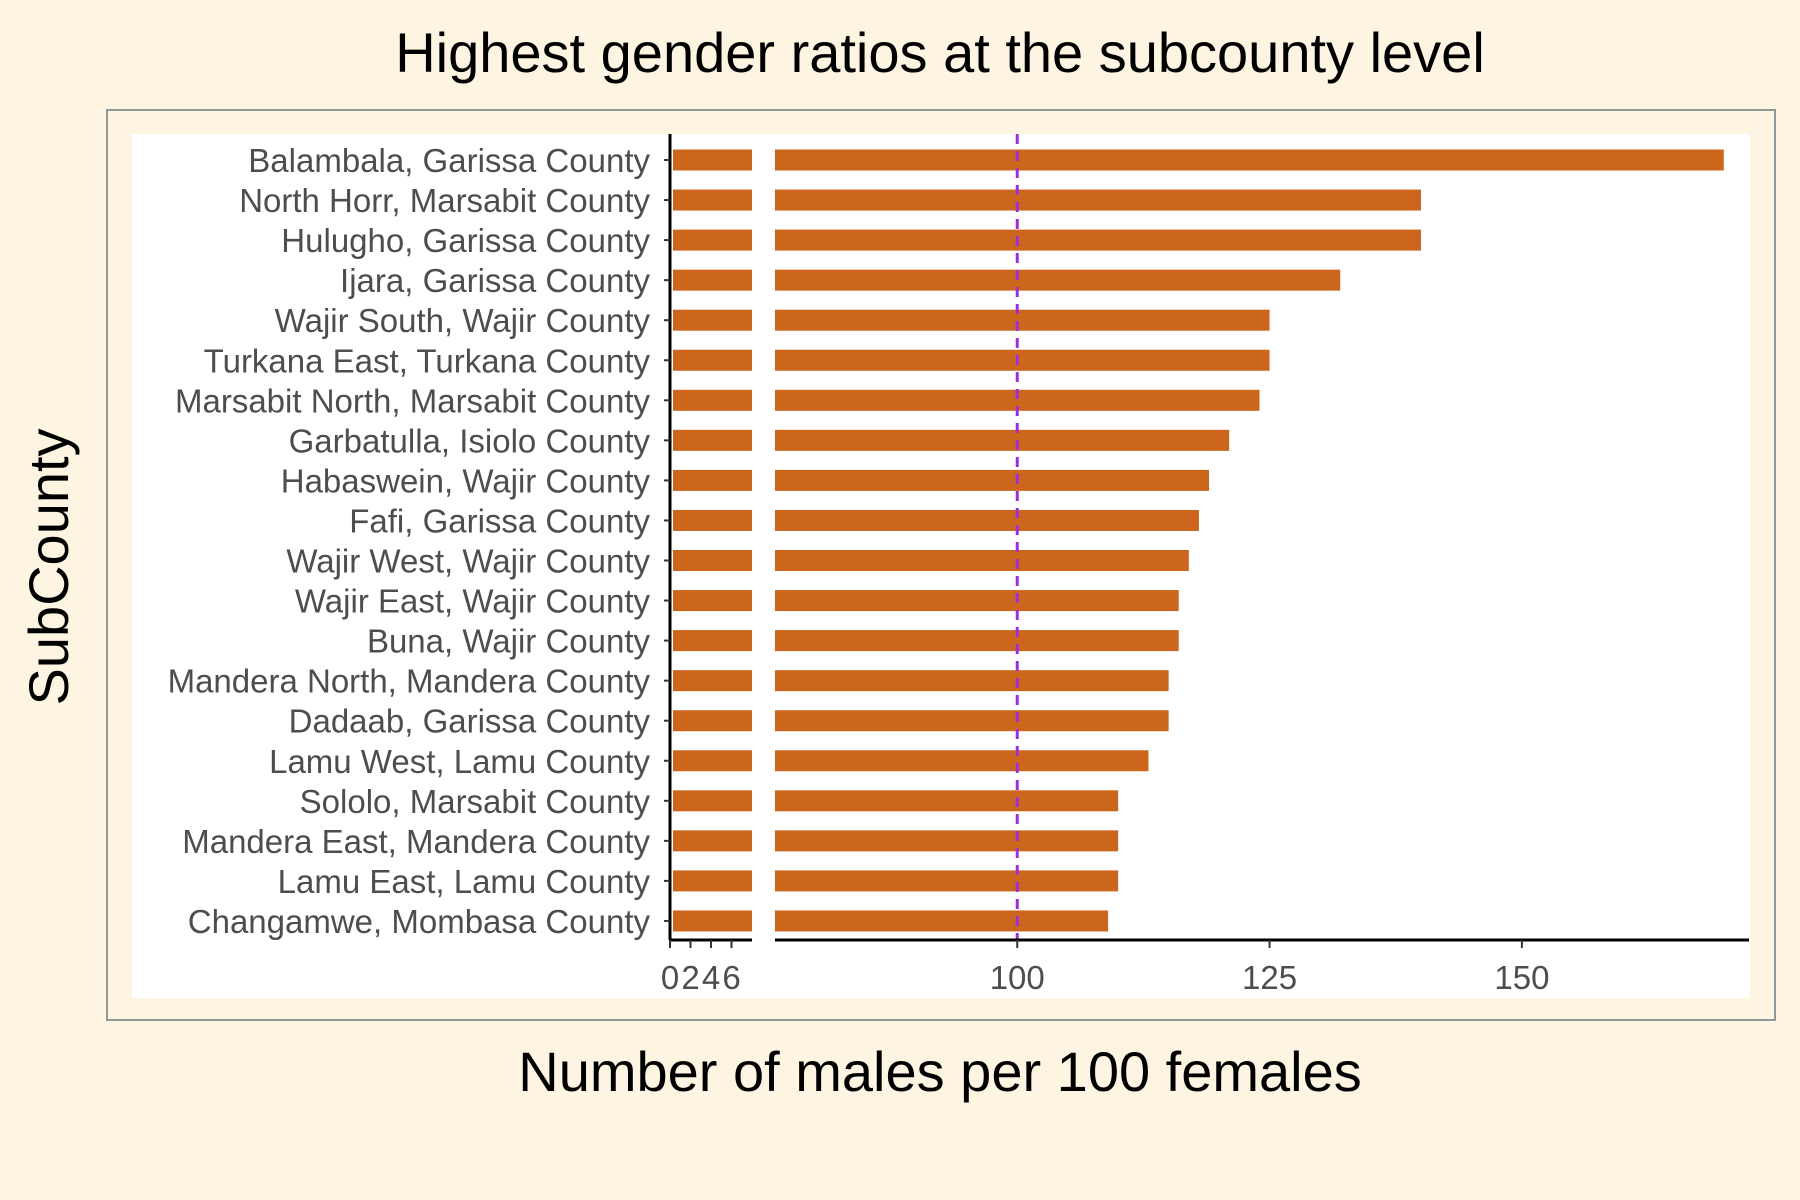  Describe the element at coordinates (977, 601) in the screenshot. I see `bar-wajir-east-wajir-county` at that location.